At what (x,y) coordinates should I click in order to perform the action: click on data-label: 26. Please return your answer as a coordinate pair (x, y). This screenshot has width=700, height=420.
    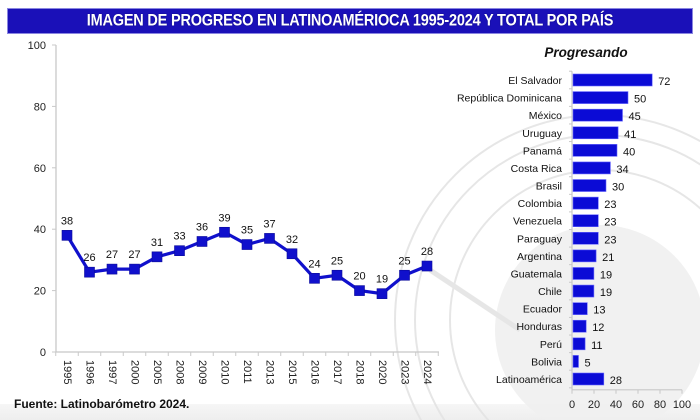
    Looking at the image, I should click on (89, 258).